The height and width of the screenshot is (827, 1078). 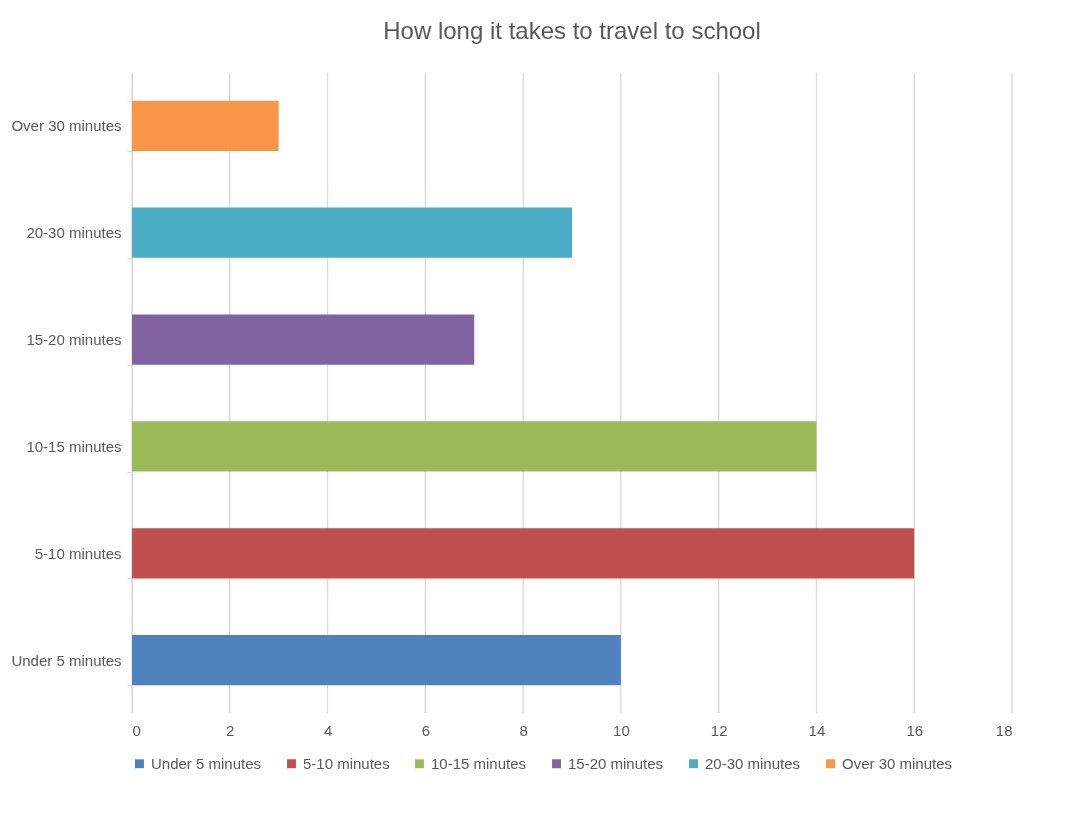 I want to click on legend-label: 10-15 minutes, so click(x=479, y=763).